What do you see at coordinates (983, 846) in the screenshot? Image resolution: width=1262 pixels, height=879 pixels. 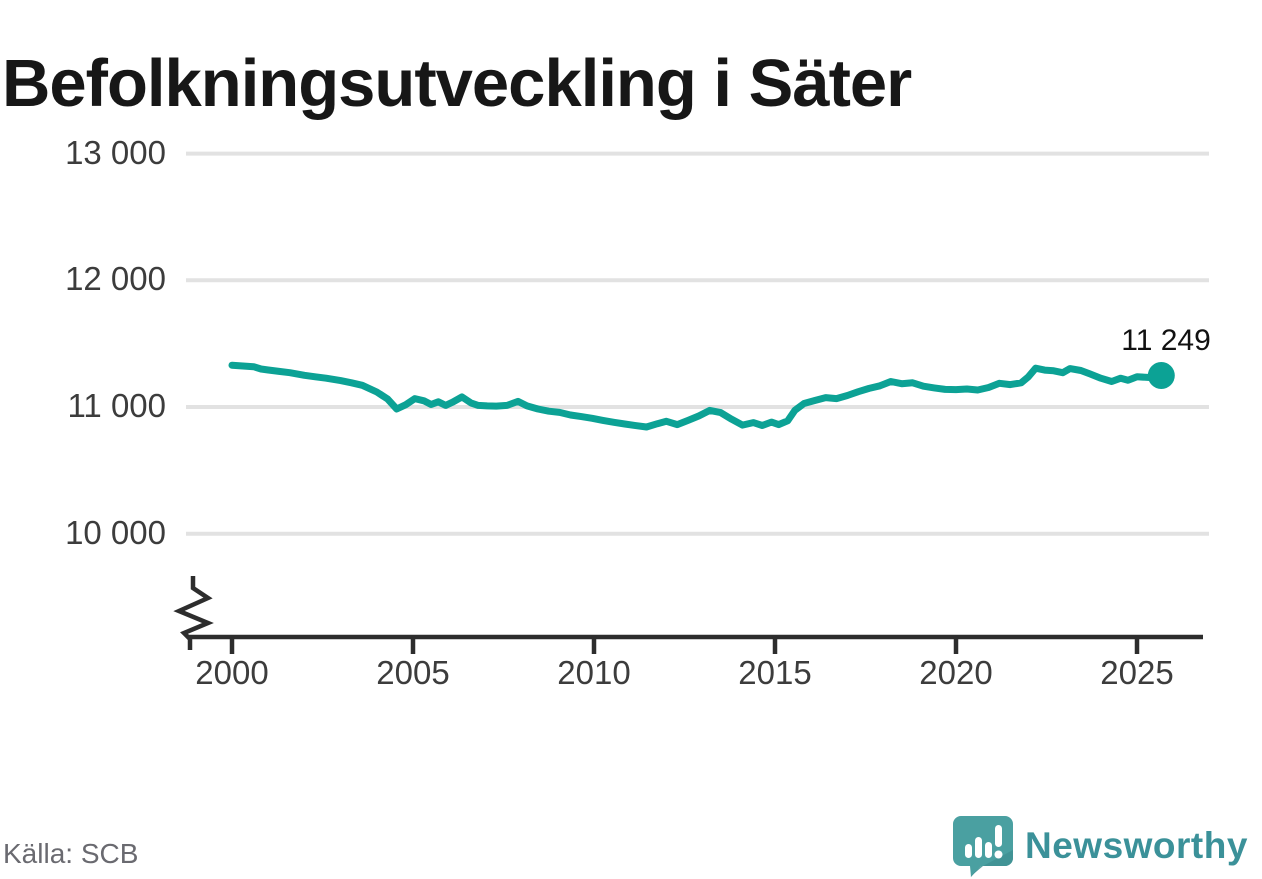 I see `newsworthy-logo-icon` at bounding box center [983, 846].